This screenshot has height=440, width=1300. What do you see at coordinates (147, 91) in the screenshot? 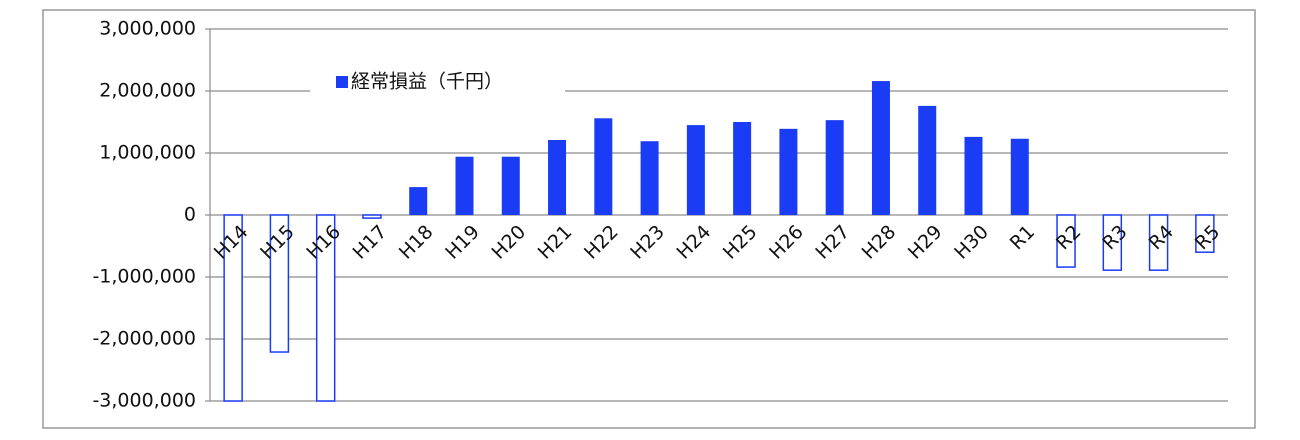
I see `y-tick-label: 2,000,000` at bounding box center [147, 91].